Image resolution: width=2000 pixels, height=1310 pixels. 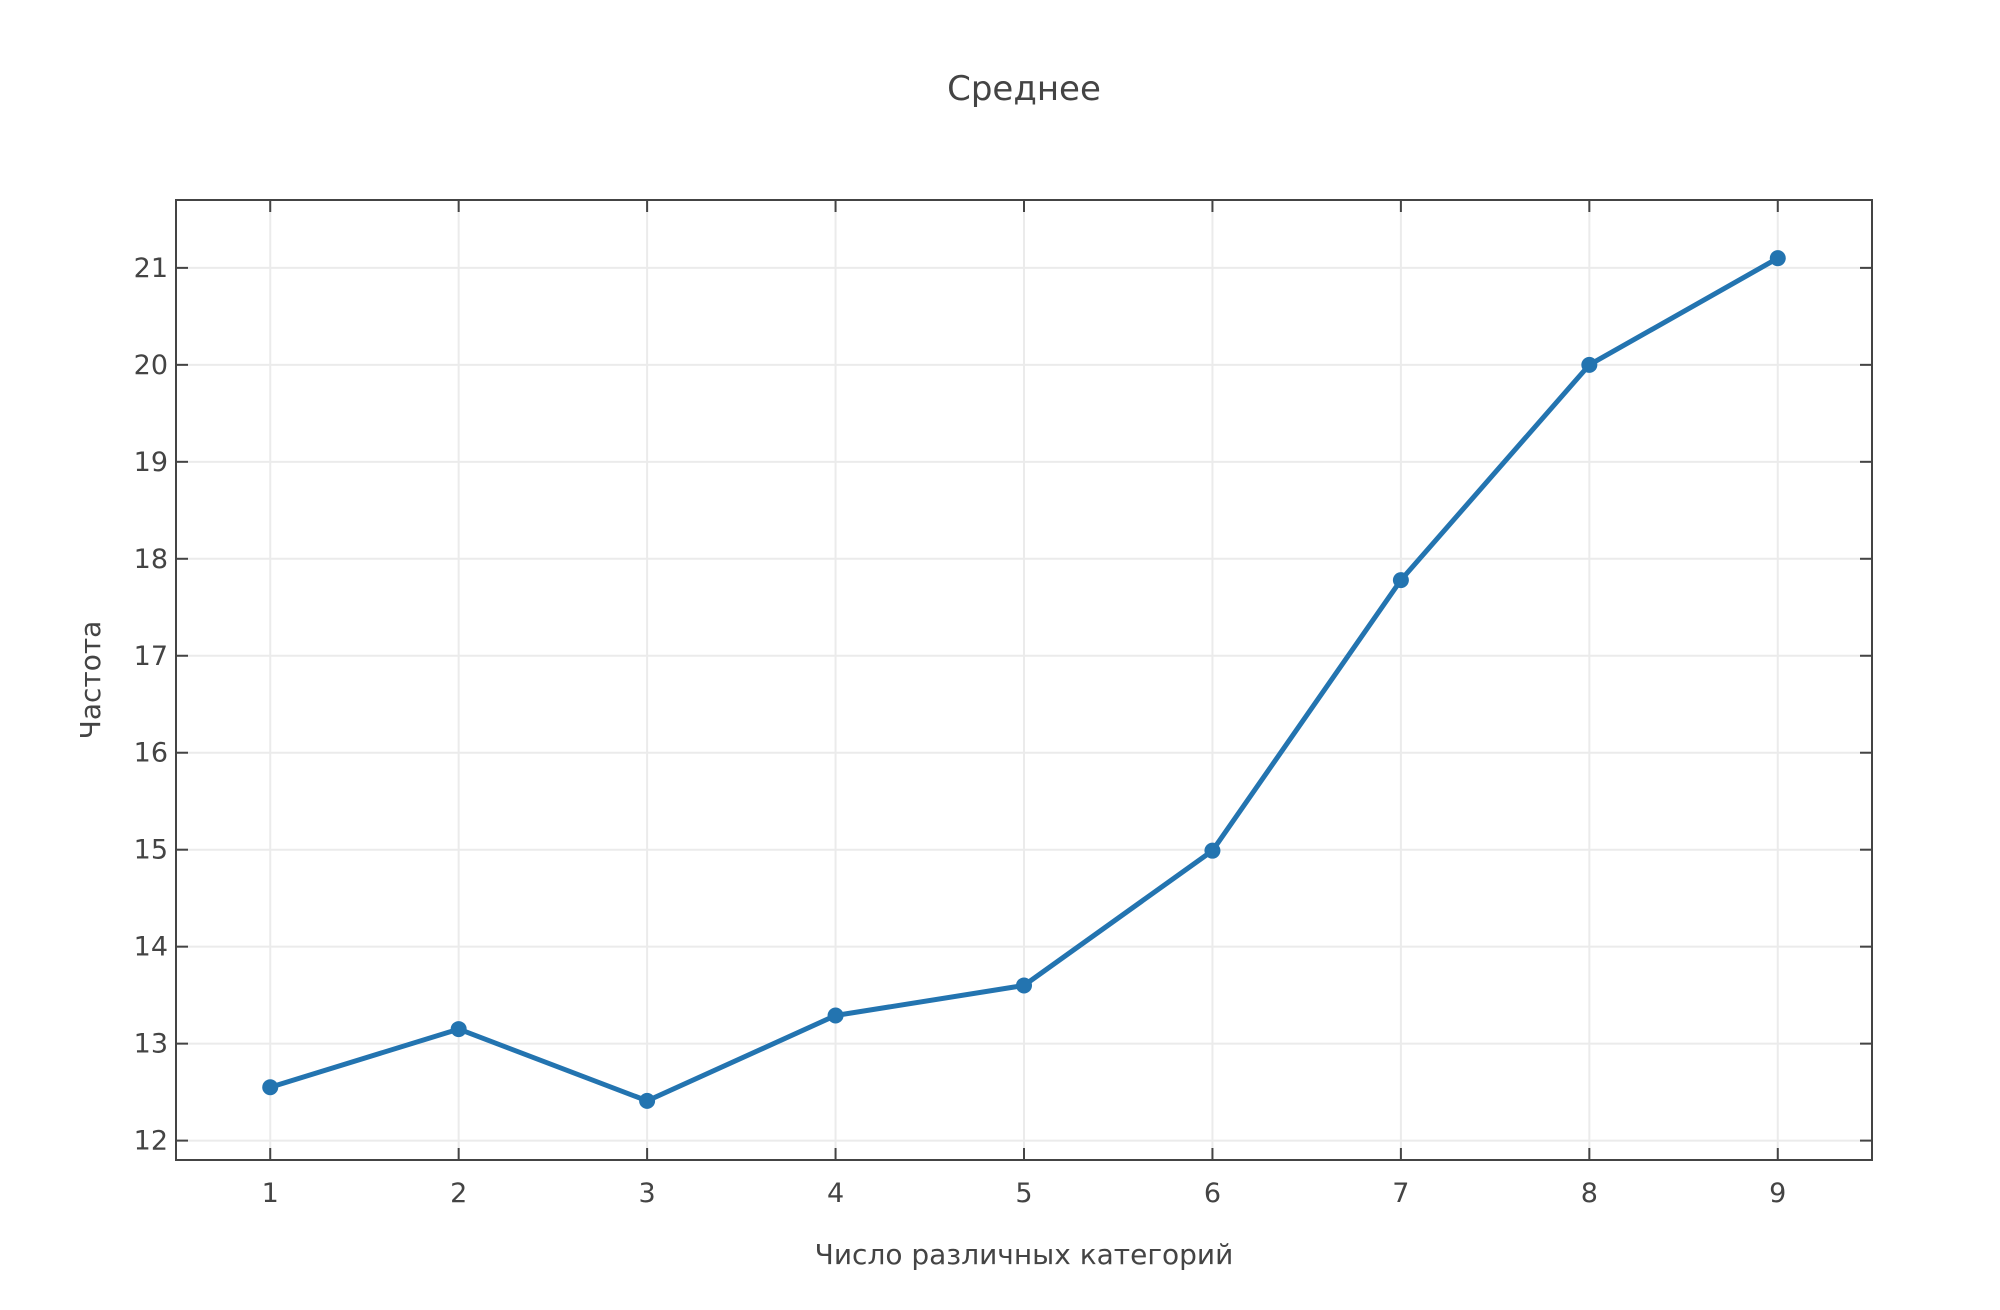 What do you see at coordinates (151, 656) in the screenshot?
I see `y-tick-label: 17` at bounding box center [151, 656].